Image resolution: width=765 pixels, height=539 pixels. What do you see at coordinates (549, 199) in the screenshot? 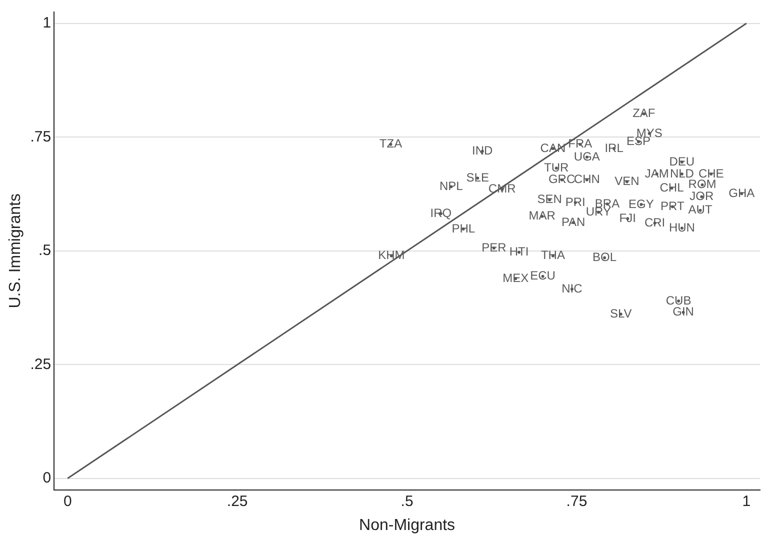
I see `data-label: SEN` at bounding box center [549, 199].